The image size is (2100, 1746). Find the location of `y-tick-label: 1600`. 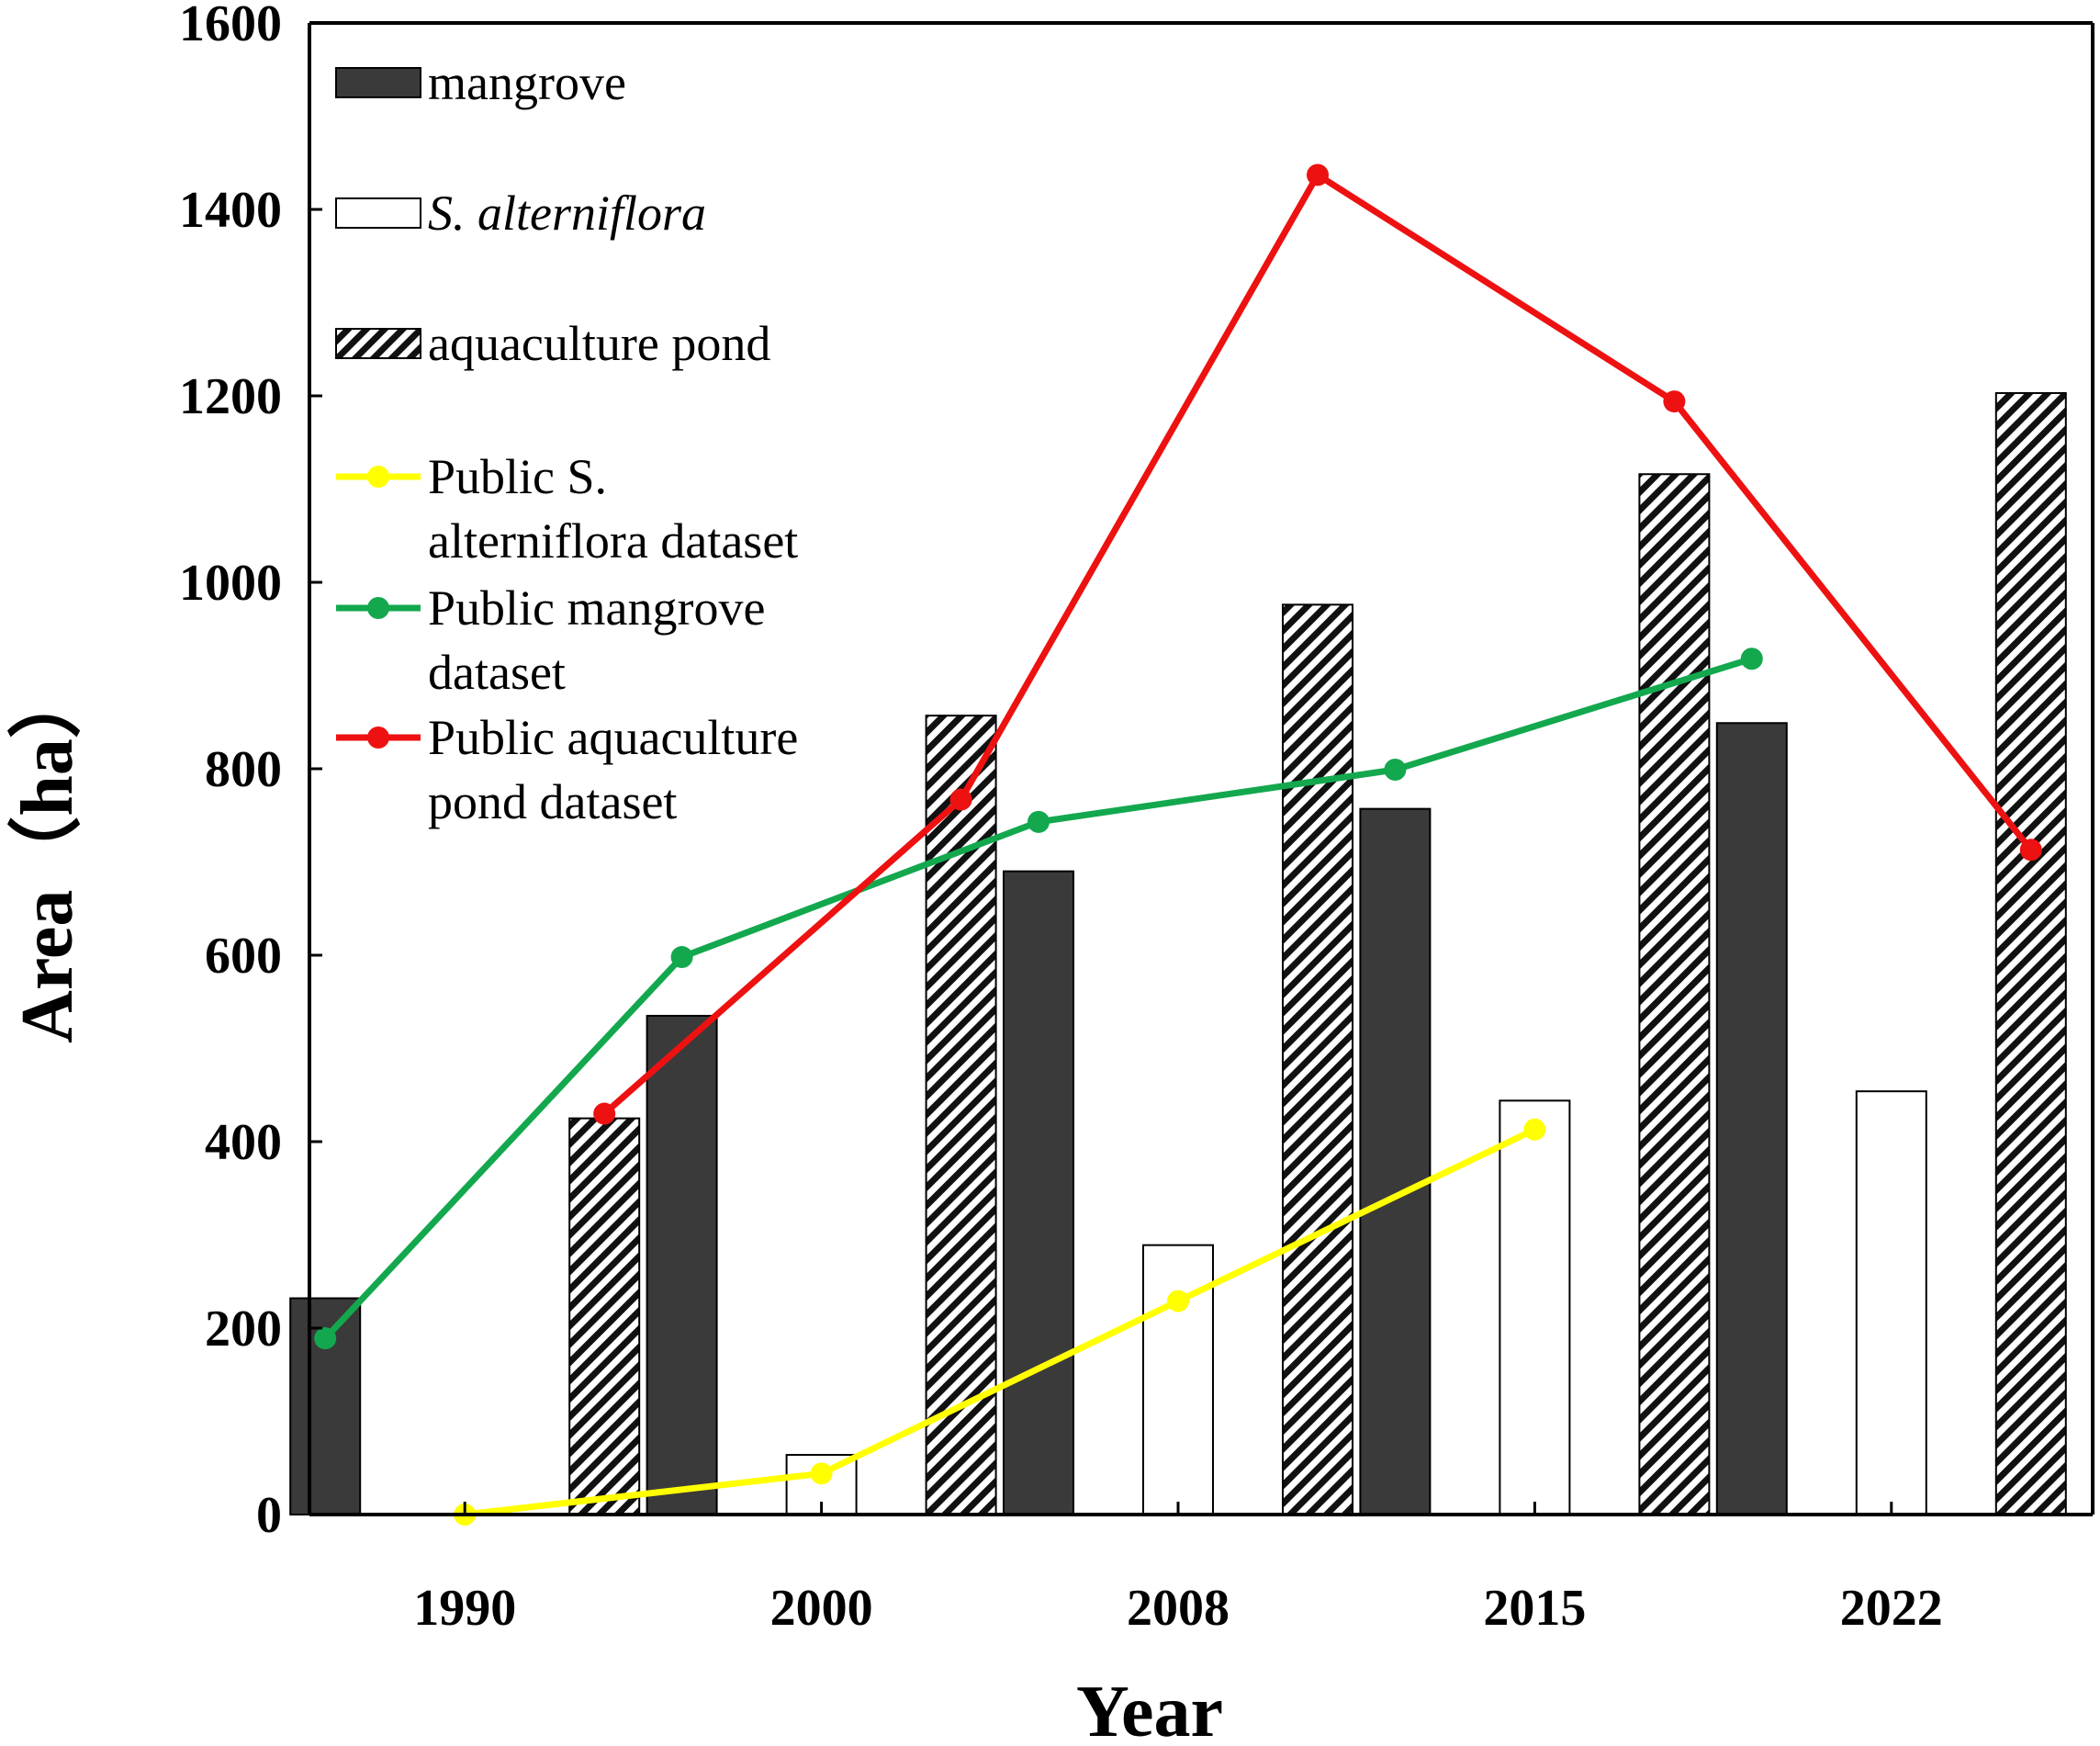

y-tick-label: 1600 is located at coordinates (230, 26).